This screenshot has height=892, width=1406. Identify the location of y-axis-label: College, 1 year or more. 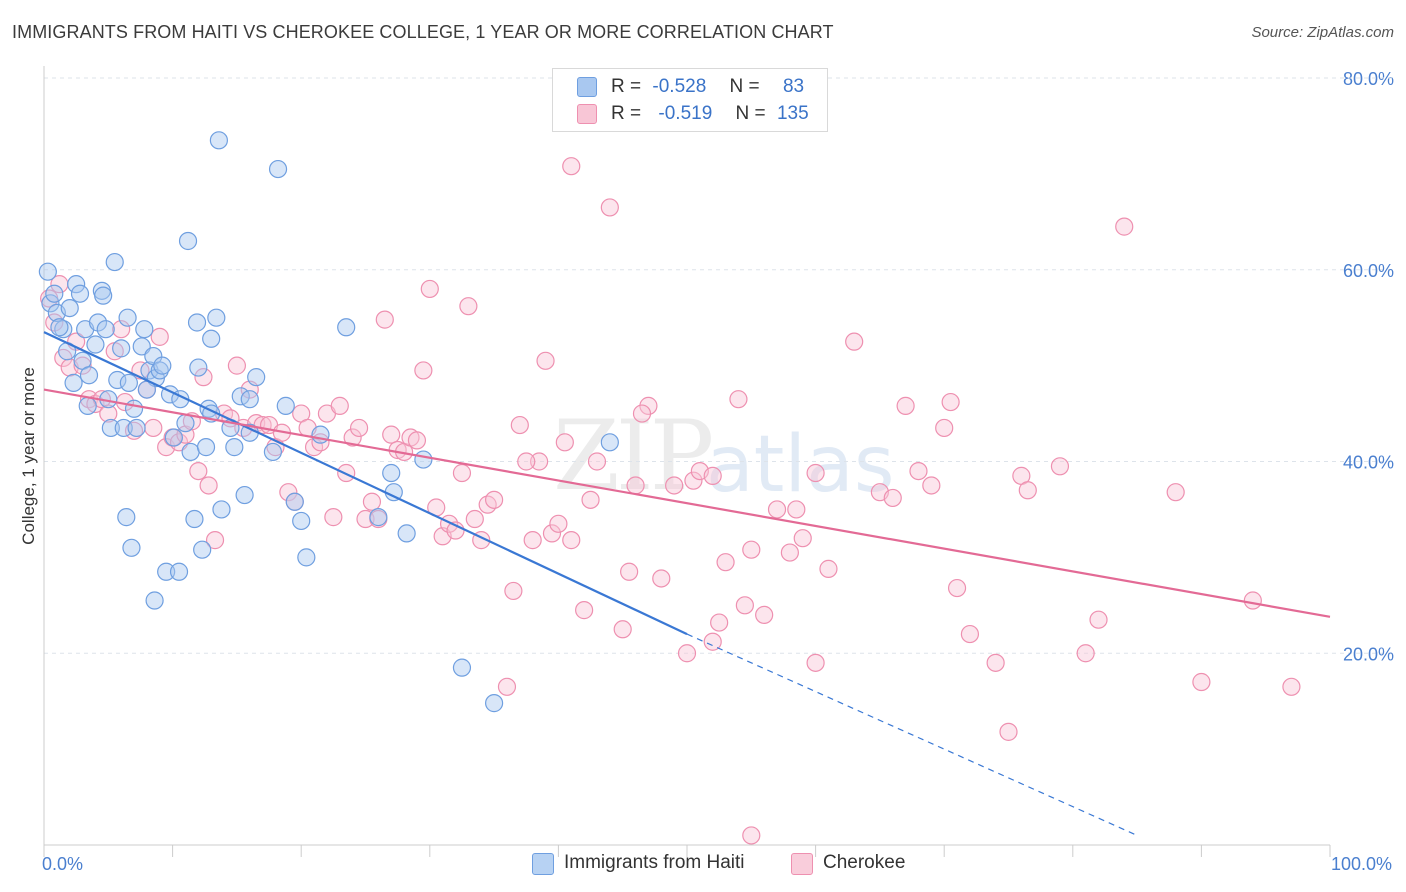
(28, 456).